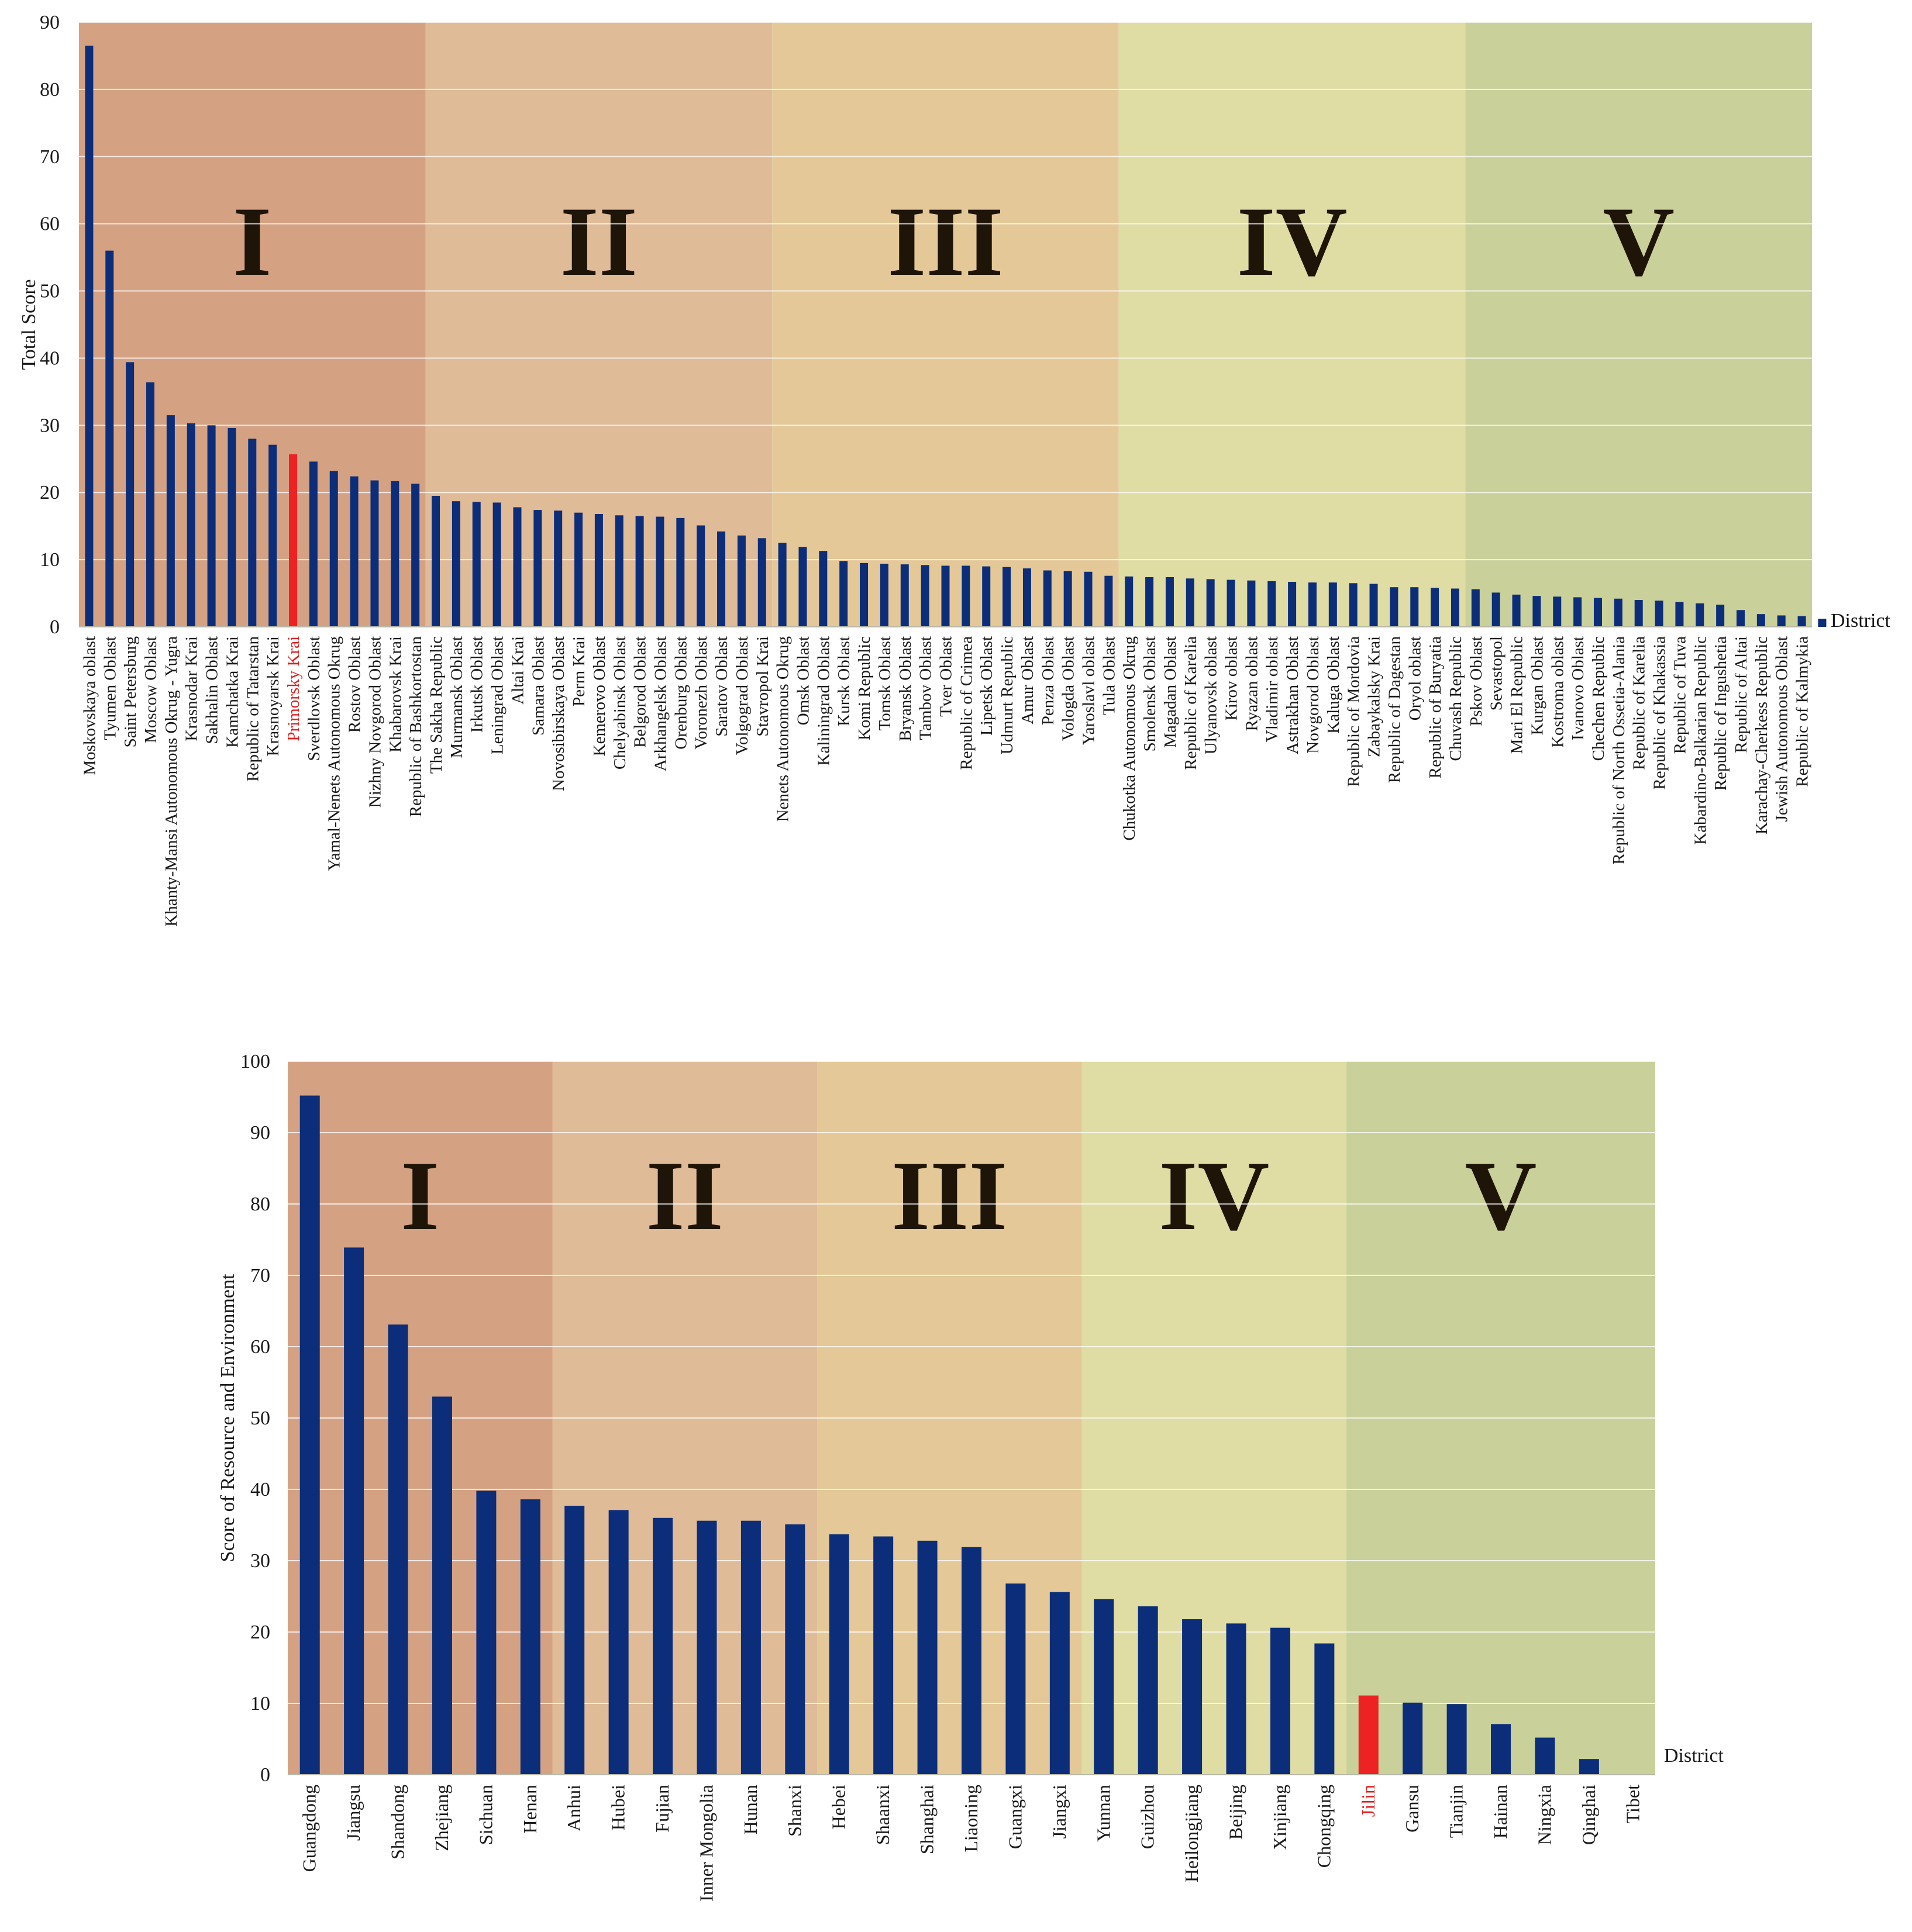 The image size is (1912, 1932). I want to click on x-category-label: Shanxi, so click(794, 1811).